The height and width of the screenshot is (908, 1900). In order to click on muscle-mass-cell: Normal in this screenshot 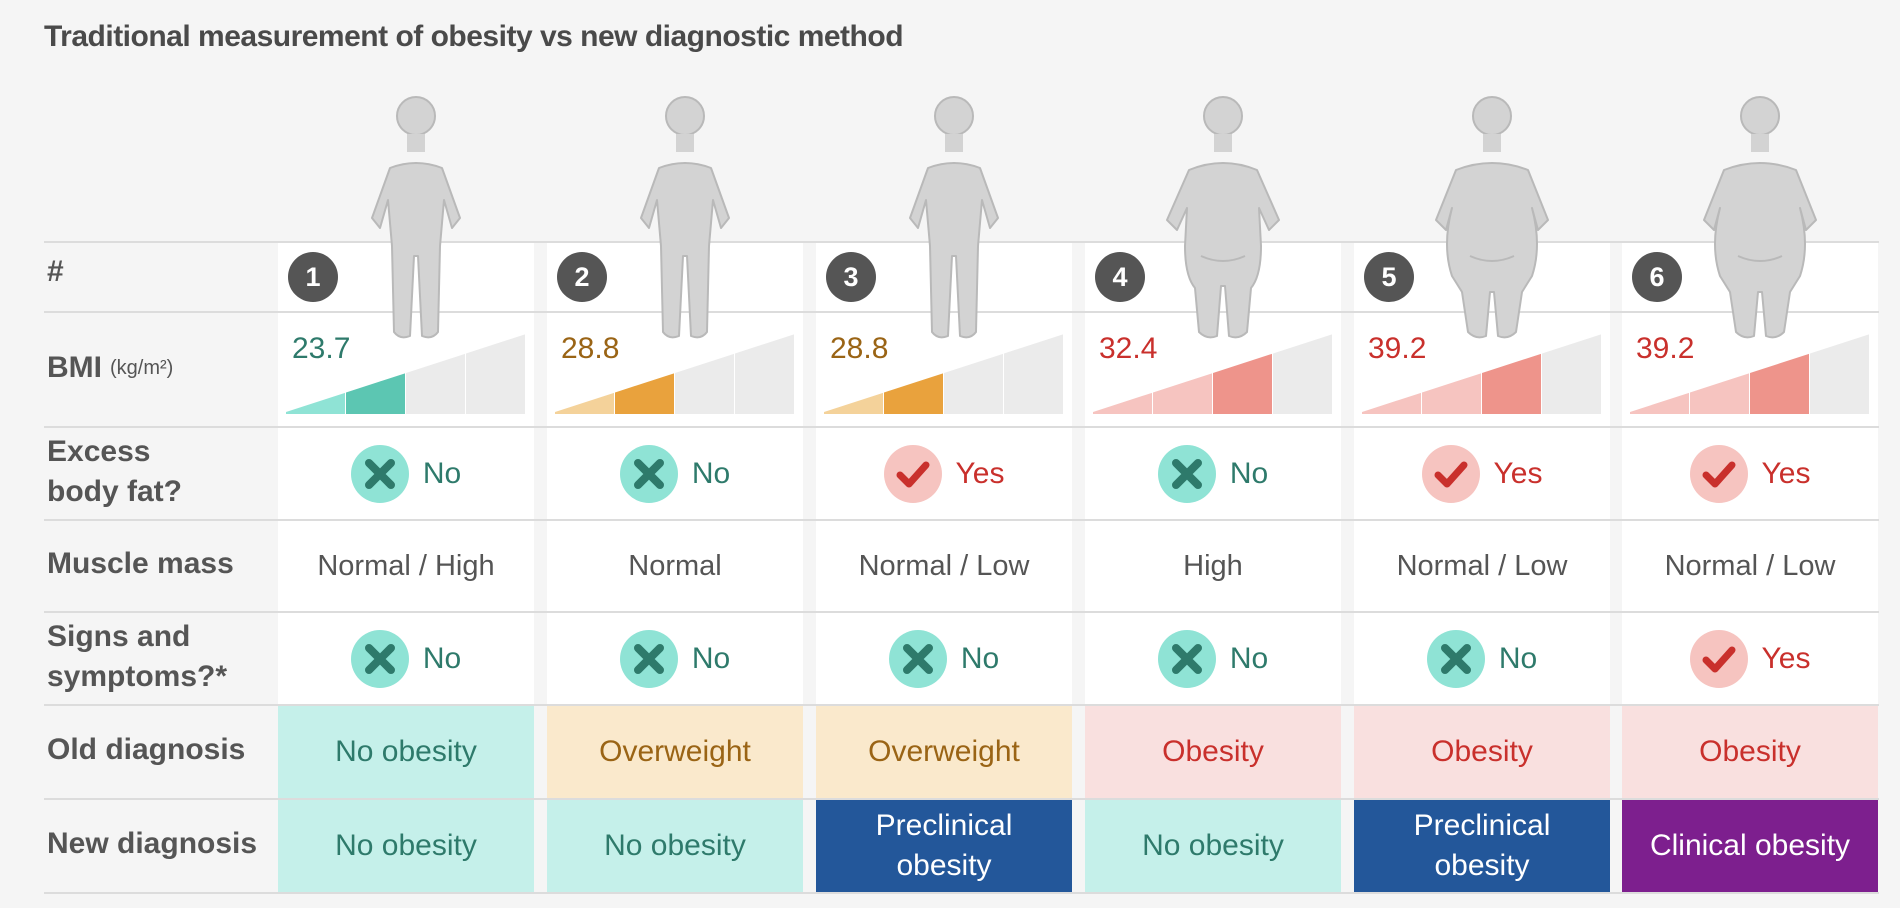, I will do `click(675, 565)`.